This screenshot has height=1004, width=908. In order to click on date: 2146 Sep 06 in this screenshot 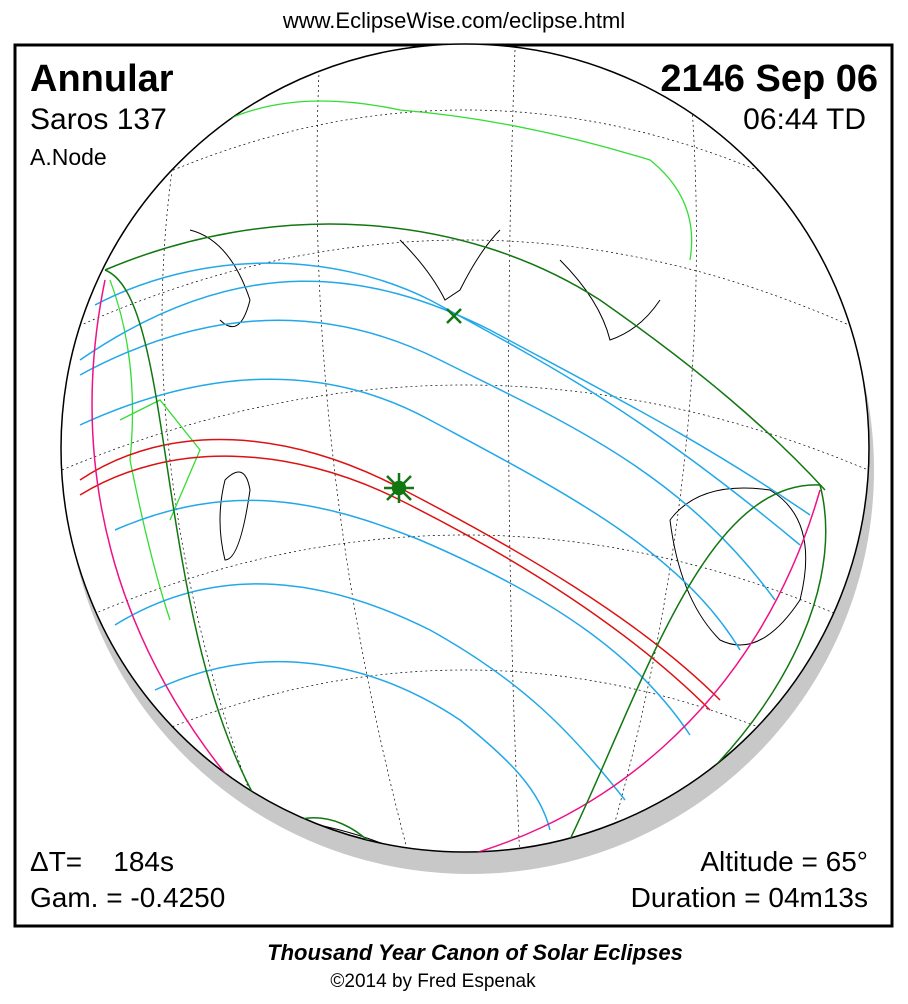, I will do `click(769, 79)`.